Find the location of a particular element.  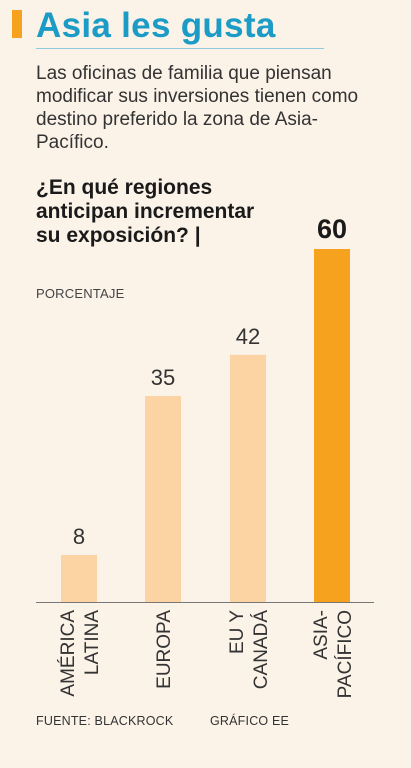

category-label-0: AMÉRICA LATINA is located at coordinates (80, 653).